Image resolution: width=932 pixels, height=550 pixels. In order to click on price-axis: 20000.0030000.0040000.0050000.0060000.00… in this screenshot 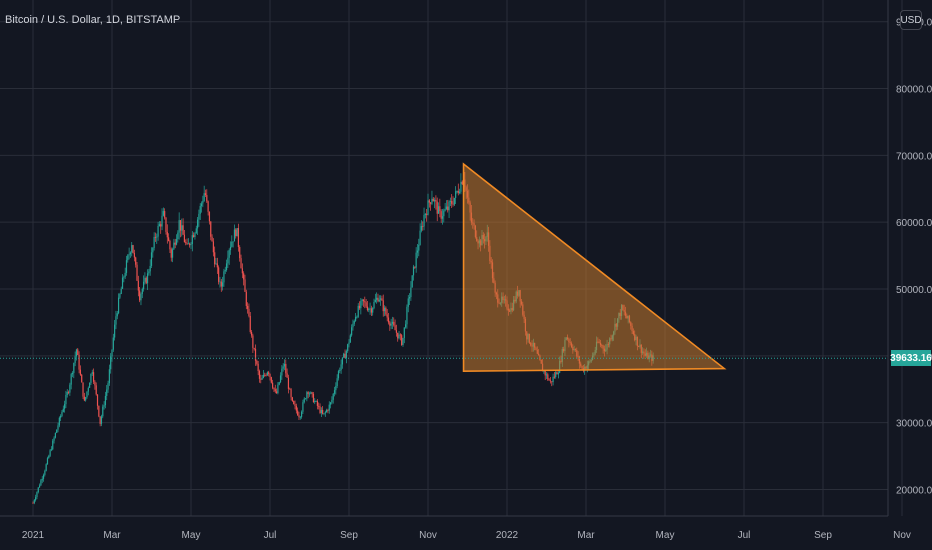, I will do `click(909, 258)`.